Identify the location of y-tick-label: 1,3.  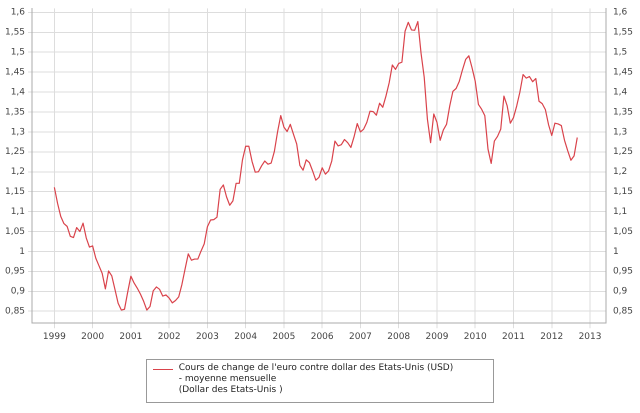
(18, 132).